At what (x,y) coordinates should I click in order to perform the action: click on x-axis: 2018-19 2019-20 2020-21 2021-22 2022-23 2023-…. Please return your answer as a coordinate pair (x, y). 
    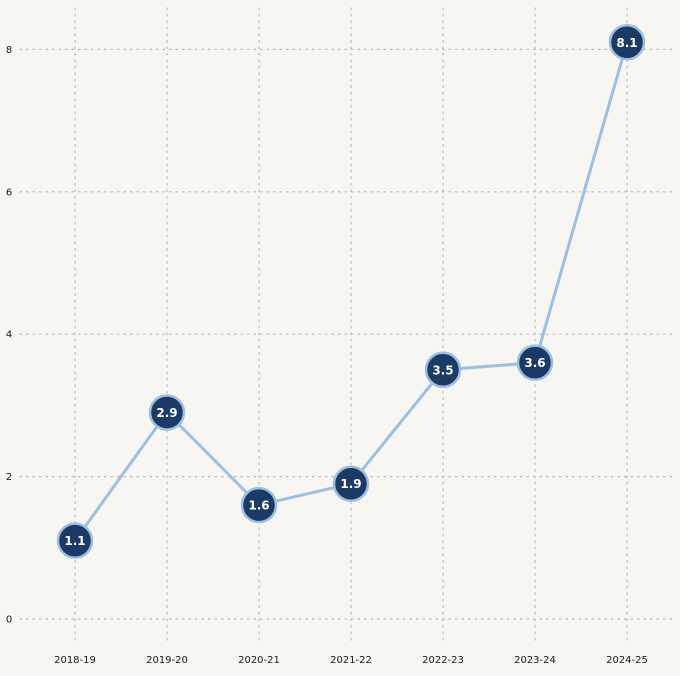
    Looking at the image, I should click on (351, 660).